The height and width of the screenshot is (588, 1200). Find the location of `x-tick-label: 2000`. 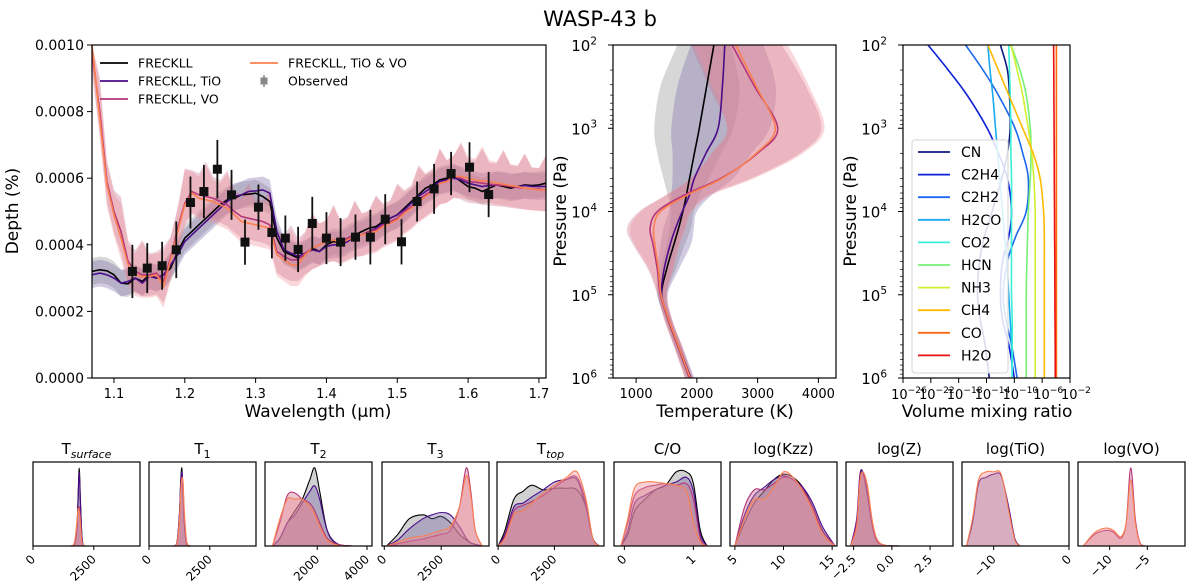

x-tick-label: 2000 is located at coordinates (306, 567).